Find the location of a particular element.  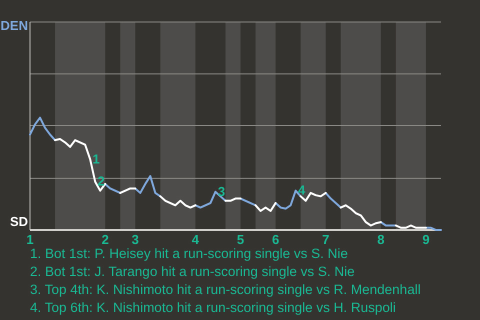

text: SD is located at coordinates (19, 221).